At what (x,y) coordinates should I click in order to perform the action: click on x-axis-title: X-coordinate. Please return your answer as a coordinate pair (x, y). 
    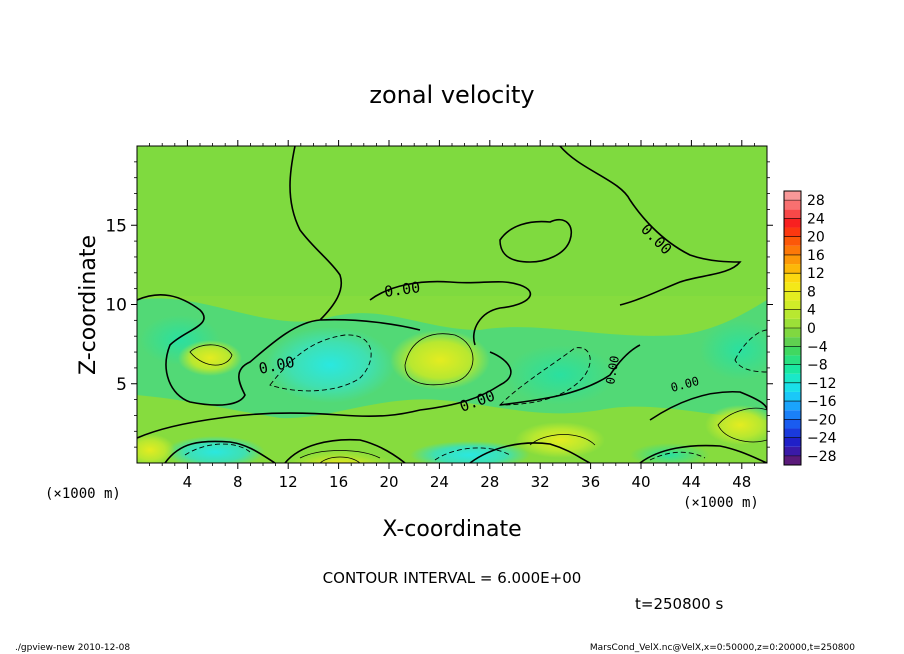
    Looking at the image, I should click on (451, 529).